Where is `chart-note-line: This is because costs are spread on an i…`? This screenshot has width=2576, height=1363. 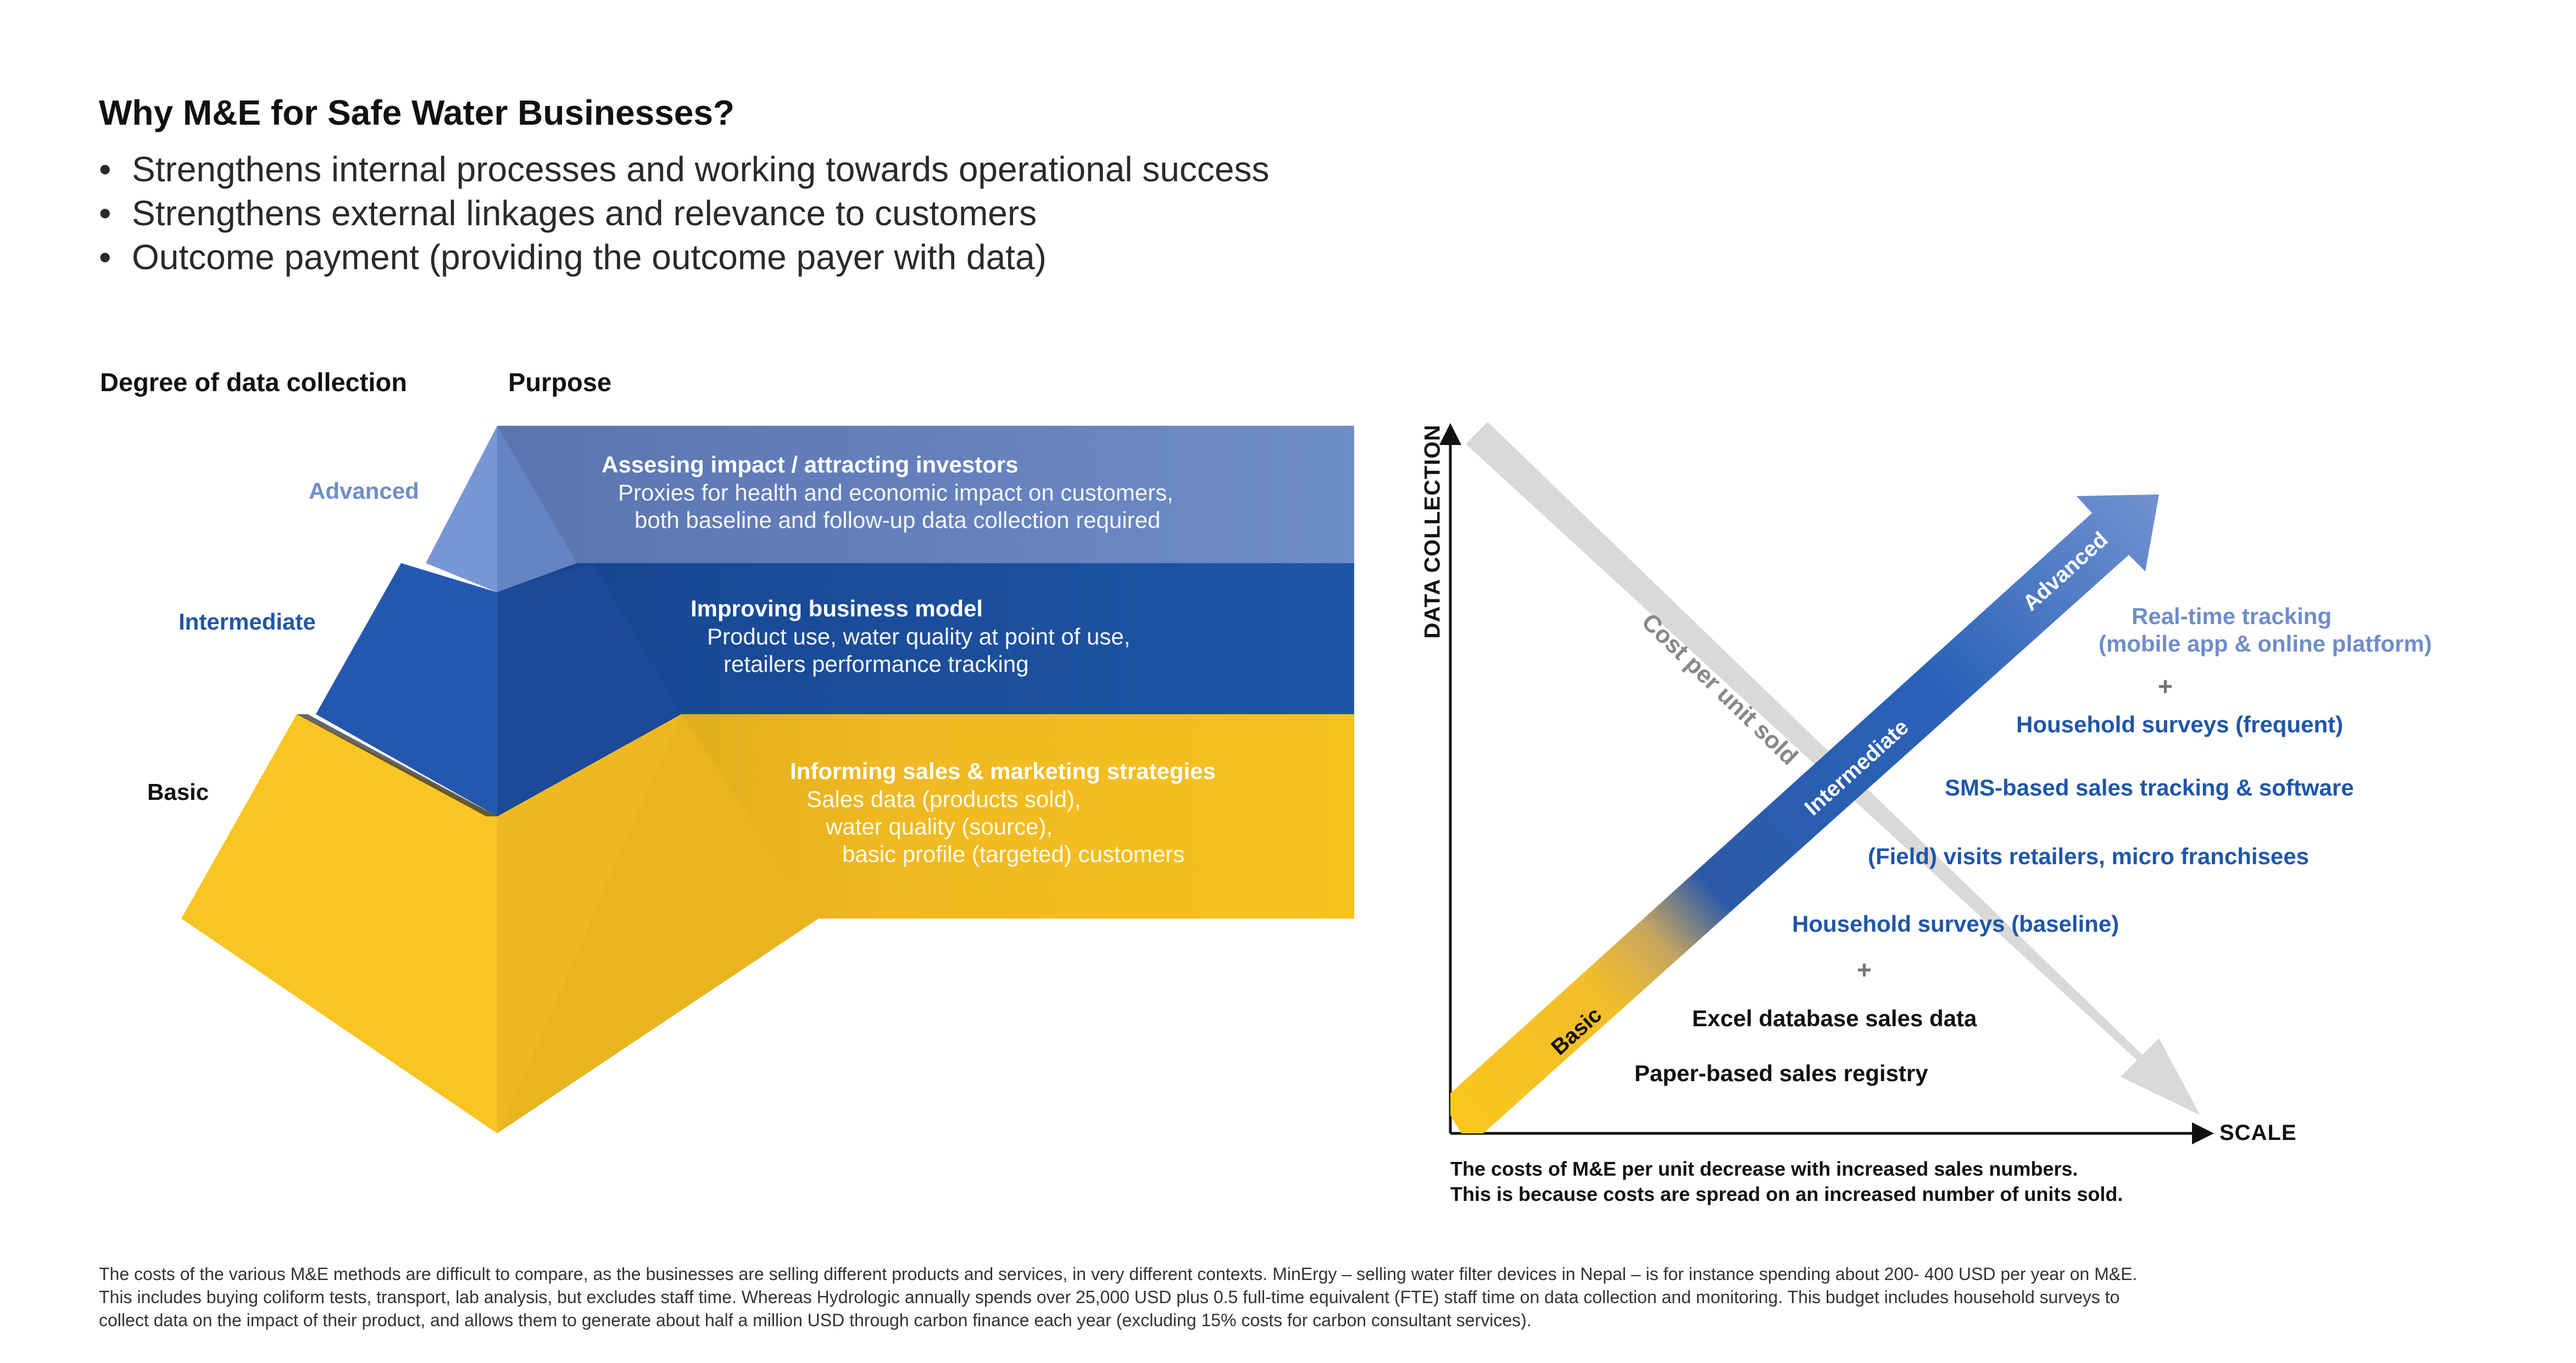 chart-note-line: This is because costs are spread on an i… is located at coordinates (1786, 1194).